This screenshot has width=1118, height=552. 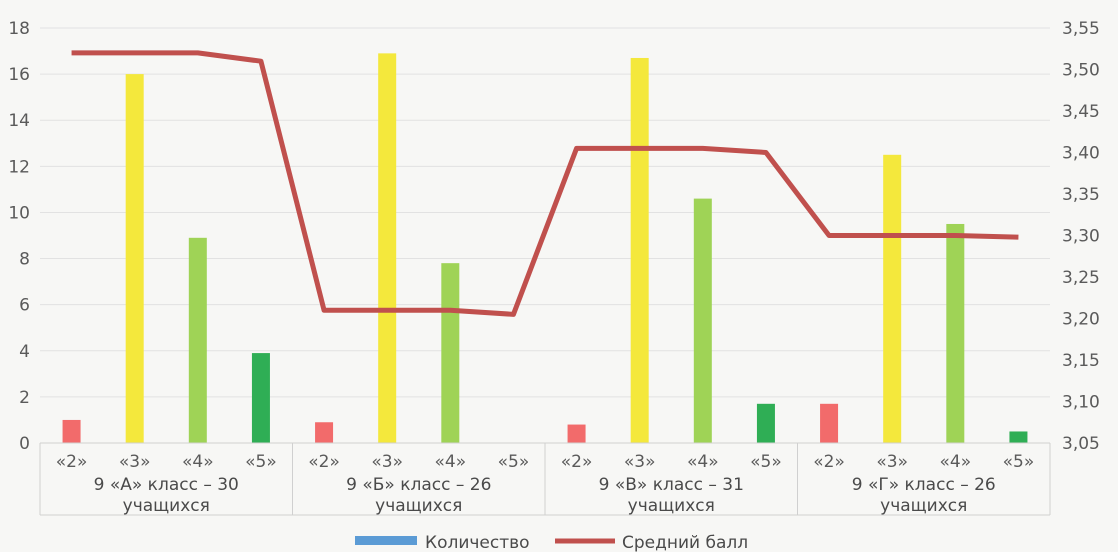 I want to click on left-tick-label: 16, so click(x=19, y=75).